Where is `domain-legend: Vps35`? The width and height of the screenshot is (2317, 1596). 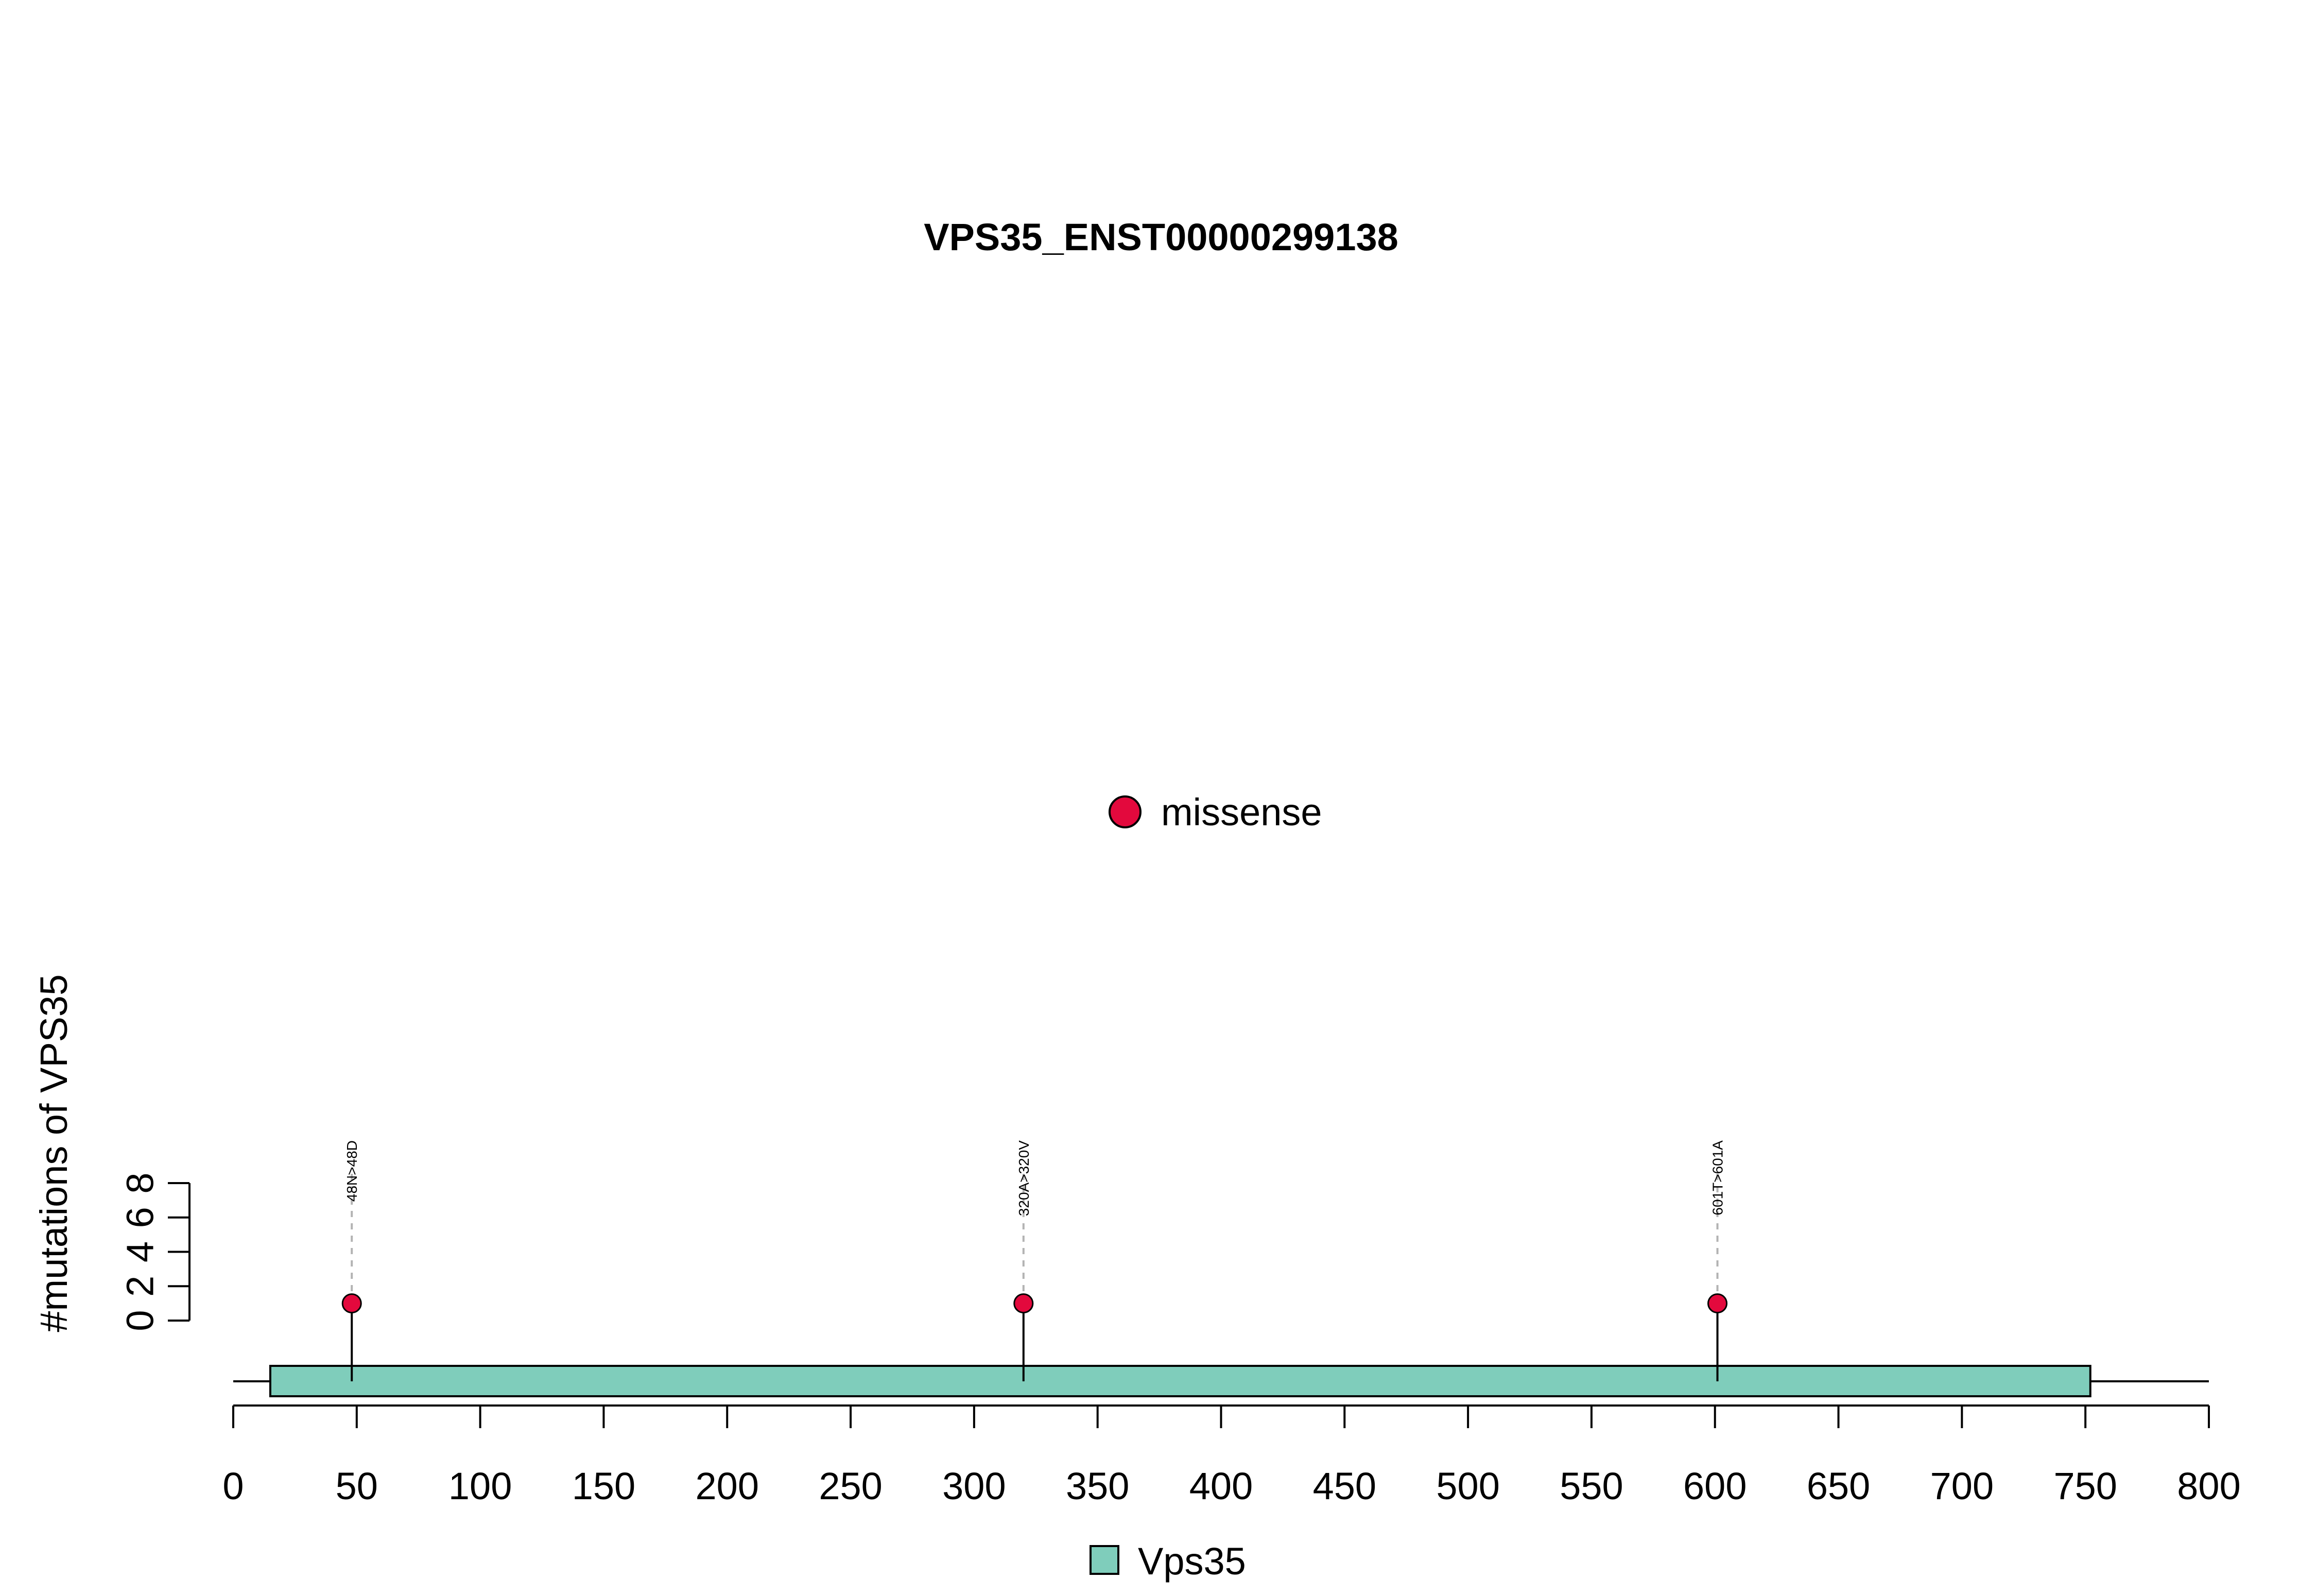
domain-legend: Vps35 is located at coordinates (1168, 1561).